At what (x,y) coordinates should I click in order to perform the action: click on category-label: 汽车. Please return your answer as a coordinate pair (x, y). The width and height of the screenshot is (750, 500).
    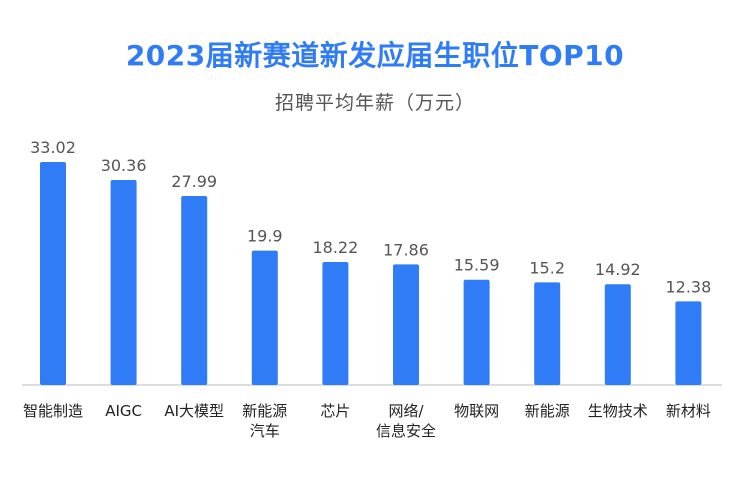
    Looking at the image, I should click on (265, 431).